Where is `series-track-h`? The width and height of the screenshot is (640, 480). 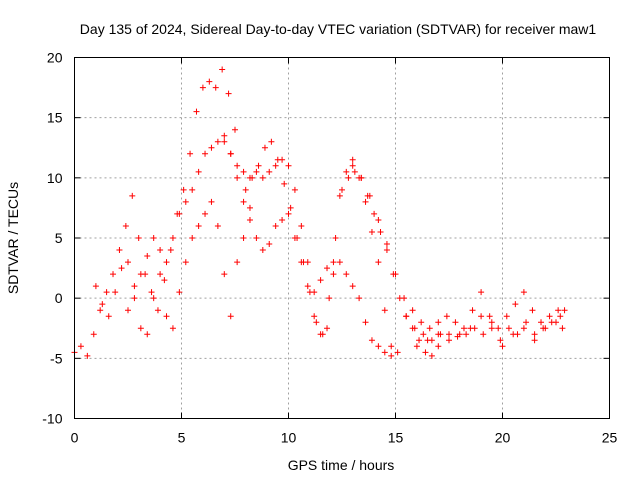 series-track-h is located at coordinates (489, 331).